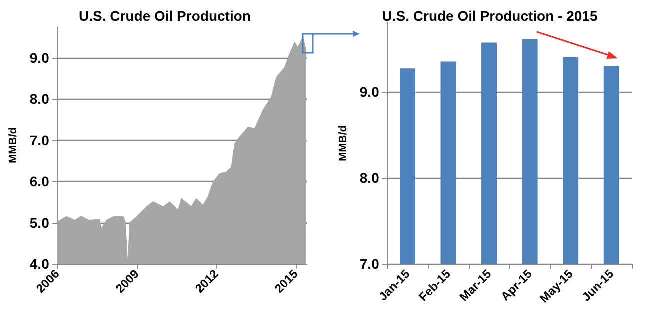 This screenshot has width=650, height=325. I want to click on chart-title: U.S. Crude Oil Production - 2015, so click(490, 16).